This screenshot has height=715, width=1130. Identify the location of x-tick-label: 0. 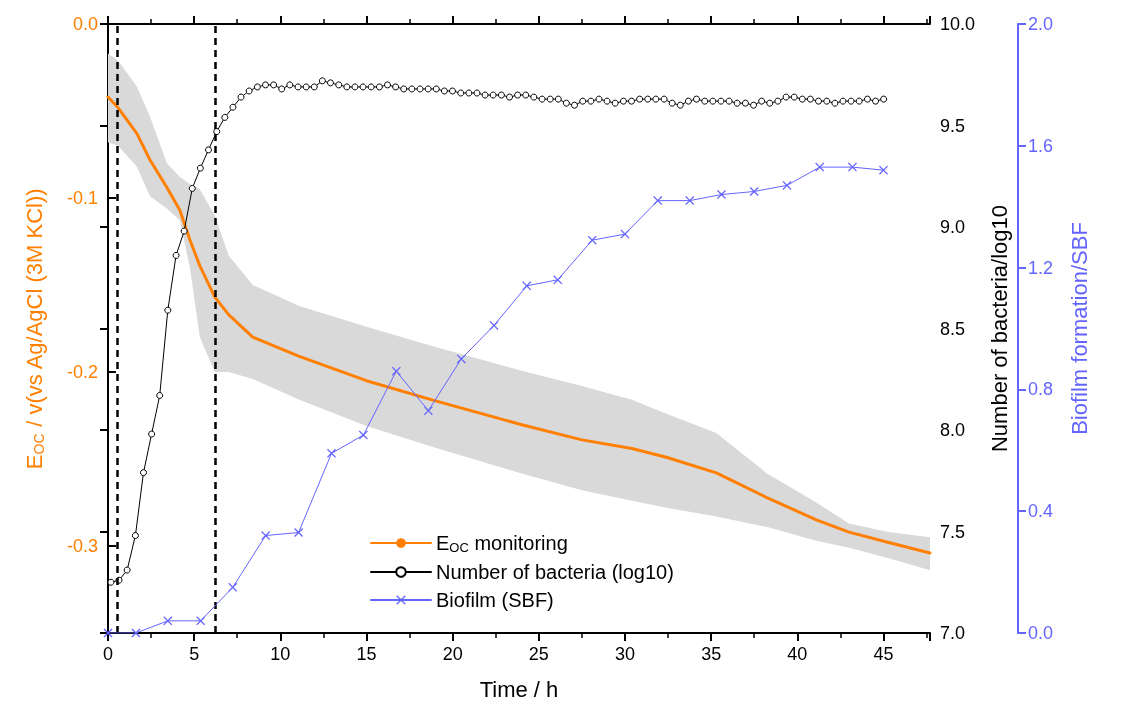
(108, 654).